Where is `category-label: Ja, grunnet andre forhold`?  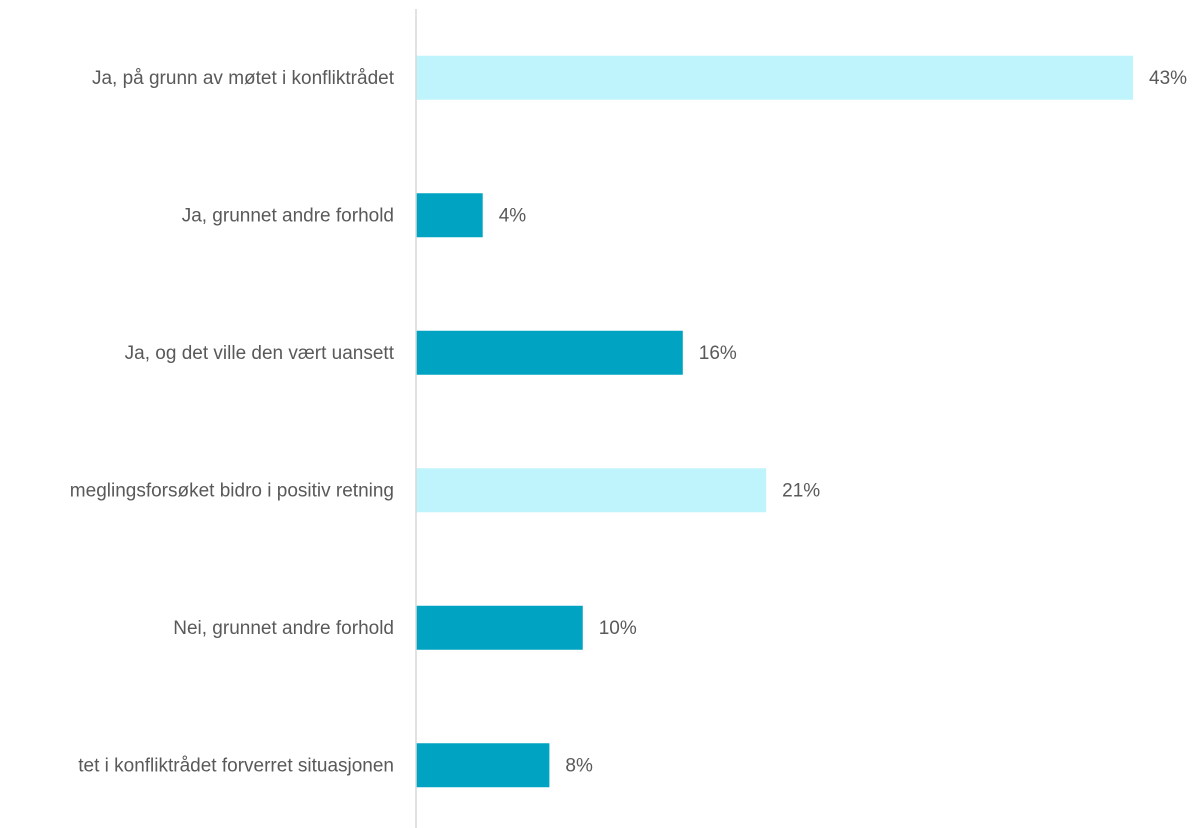 category-label: Ja, grunnet andre forhold is located at coordinates (288, 215).